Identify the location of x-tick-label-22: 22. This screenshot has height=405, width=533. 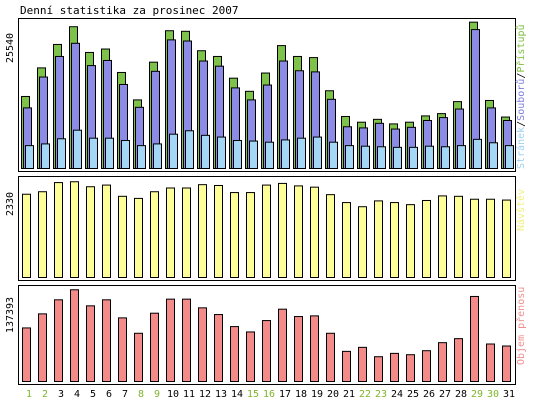
(365, 394).